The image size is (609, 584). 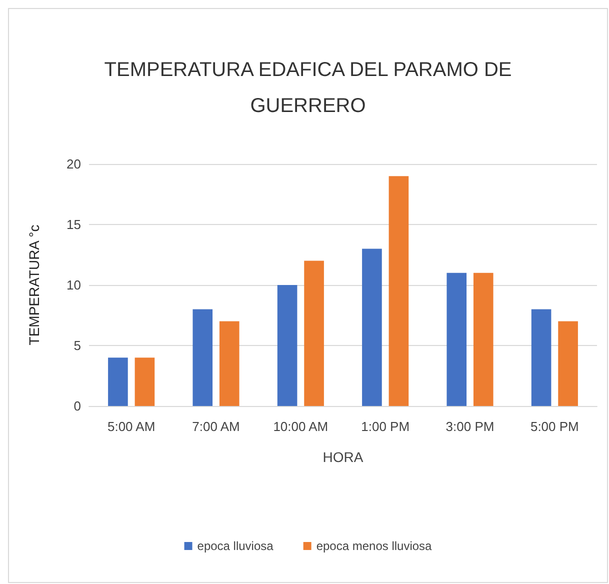 What do you see at coordinates (343, 457) in the screenshot?
I see `x-axis-title: HORA` at bounding box center [343, 457].